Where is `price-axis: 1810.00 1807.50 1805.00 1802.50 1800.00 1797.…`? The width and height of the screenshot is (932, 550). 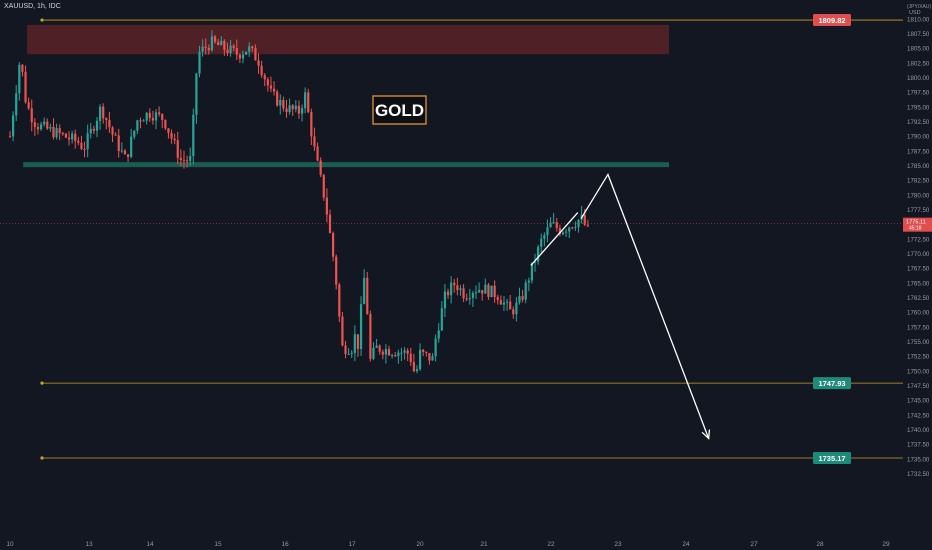
price-axis: 1810.00 1807.50 1805.00 1802.50 1800.00 1797.… is located at coordinates (917, 275).